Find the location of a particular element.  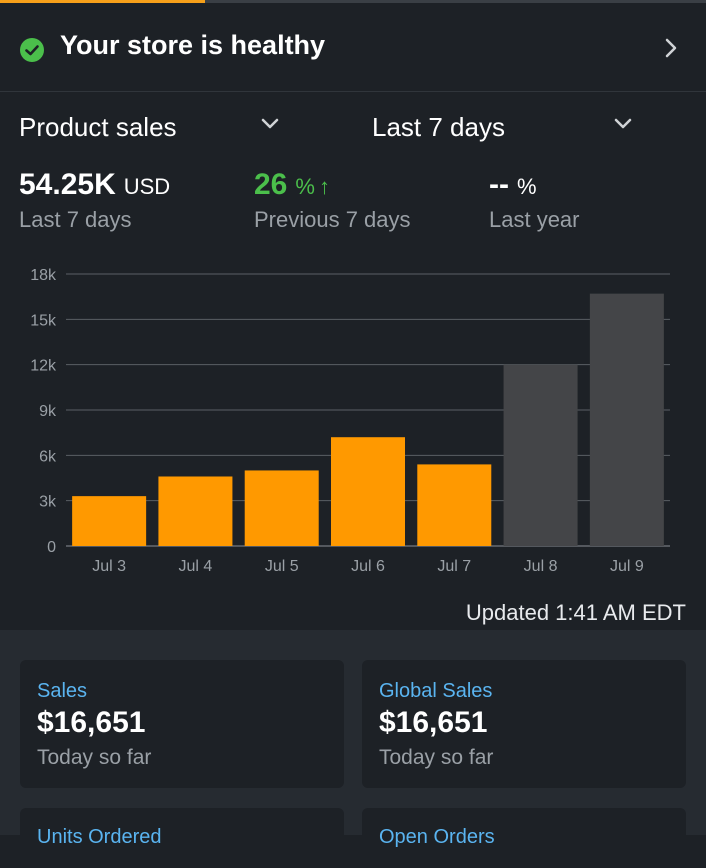

global-sales-card-label: Global Sales is located at coordinates (436, 691).